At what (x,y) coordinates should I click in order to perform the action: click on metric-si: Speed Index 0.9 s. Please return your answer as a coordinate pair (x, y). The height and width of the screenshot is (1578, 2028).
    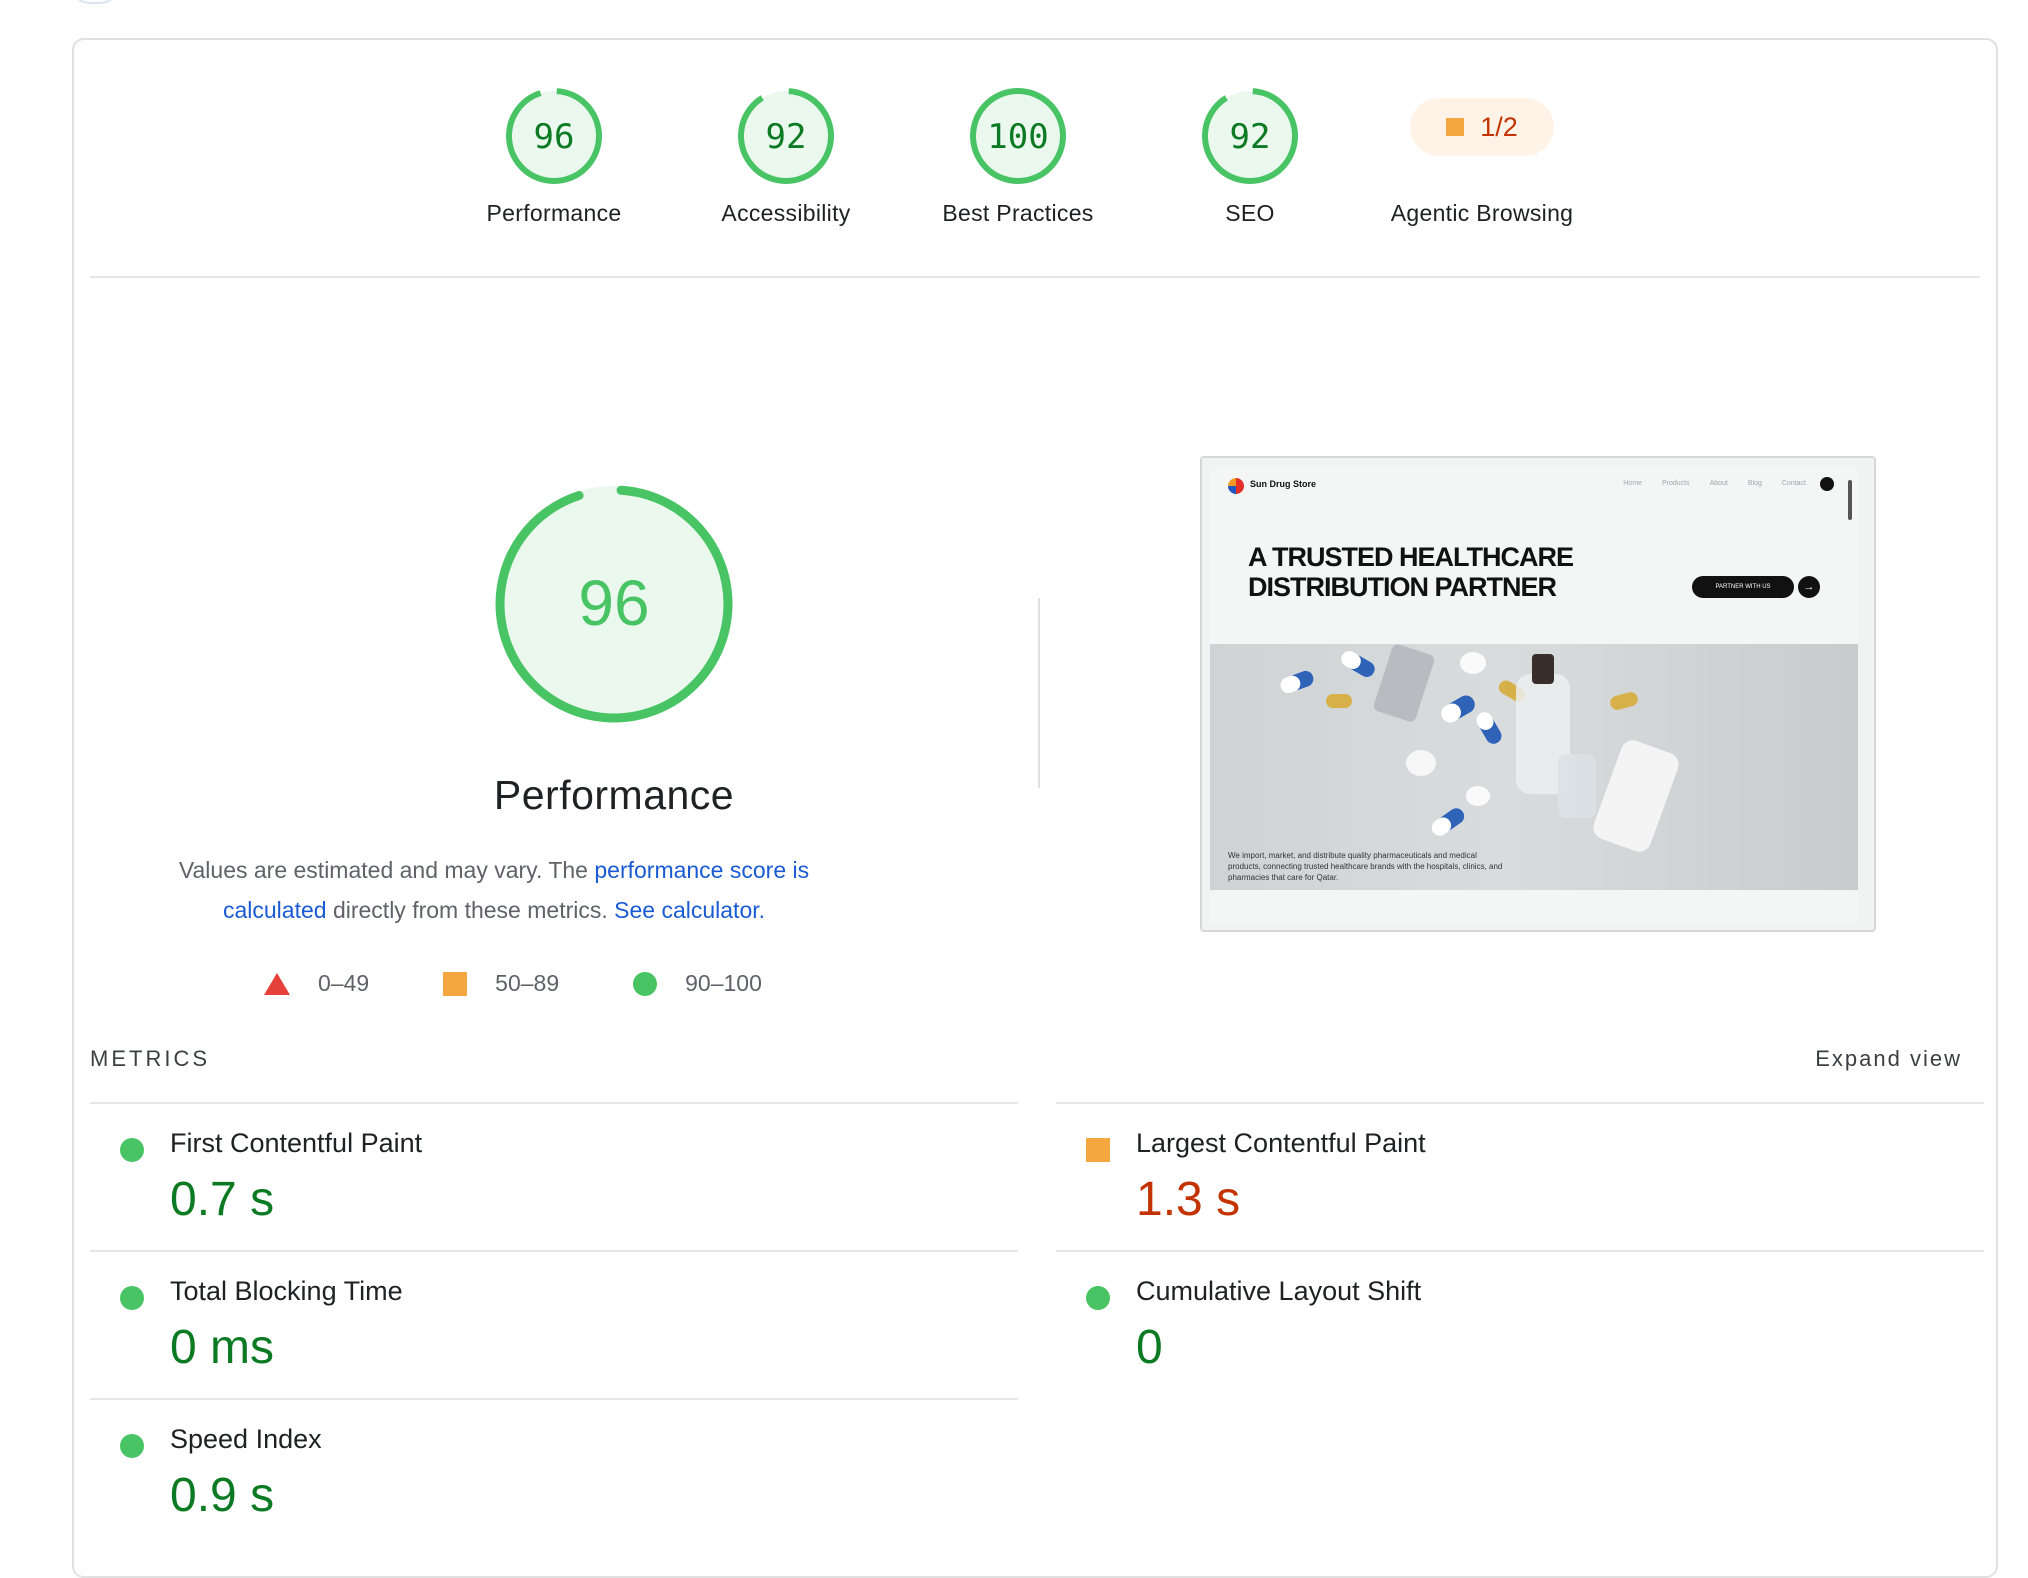
    Looking at the image, I should click on (554, 1473).